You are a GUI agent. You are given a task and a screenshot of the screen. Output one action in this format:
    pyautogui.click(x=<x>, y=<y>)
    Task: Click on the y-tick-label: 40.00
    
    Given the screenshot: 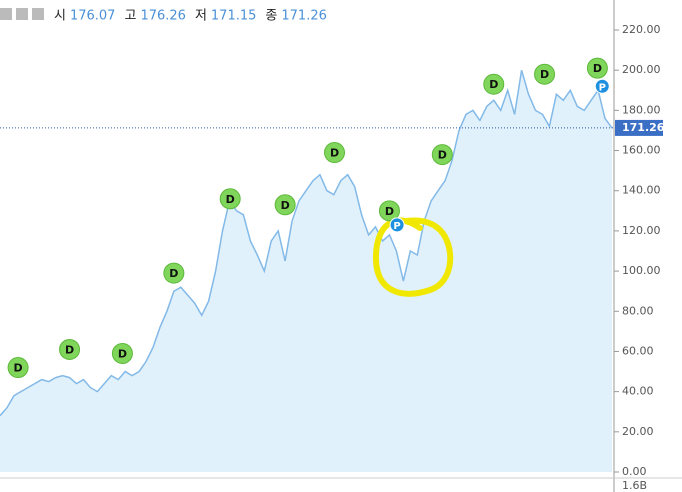 What is the action you would take?
    pyautogui.click(x=638, y=391)
    